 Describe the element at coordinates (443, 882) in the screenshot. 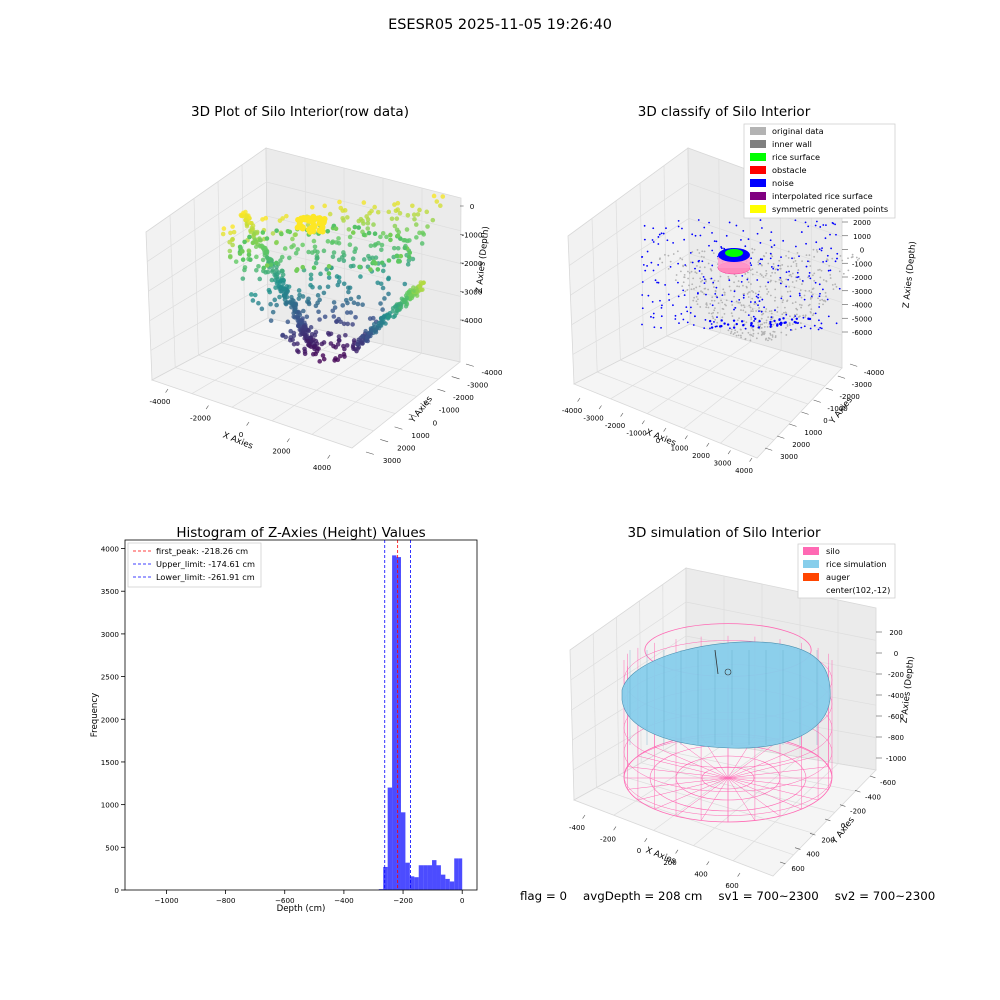

I see `histogram-bar` at that location.